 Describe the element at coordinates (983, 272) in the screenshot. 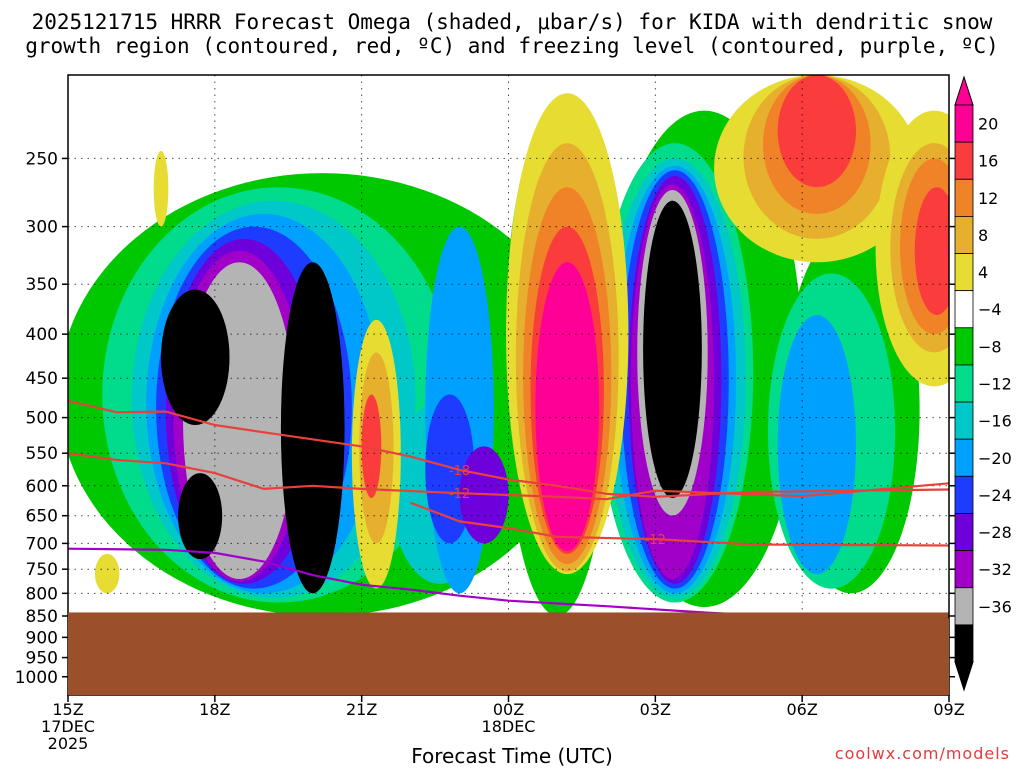

I see `colorbar-label: 4` at that location.